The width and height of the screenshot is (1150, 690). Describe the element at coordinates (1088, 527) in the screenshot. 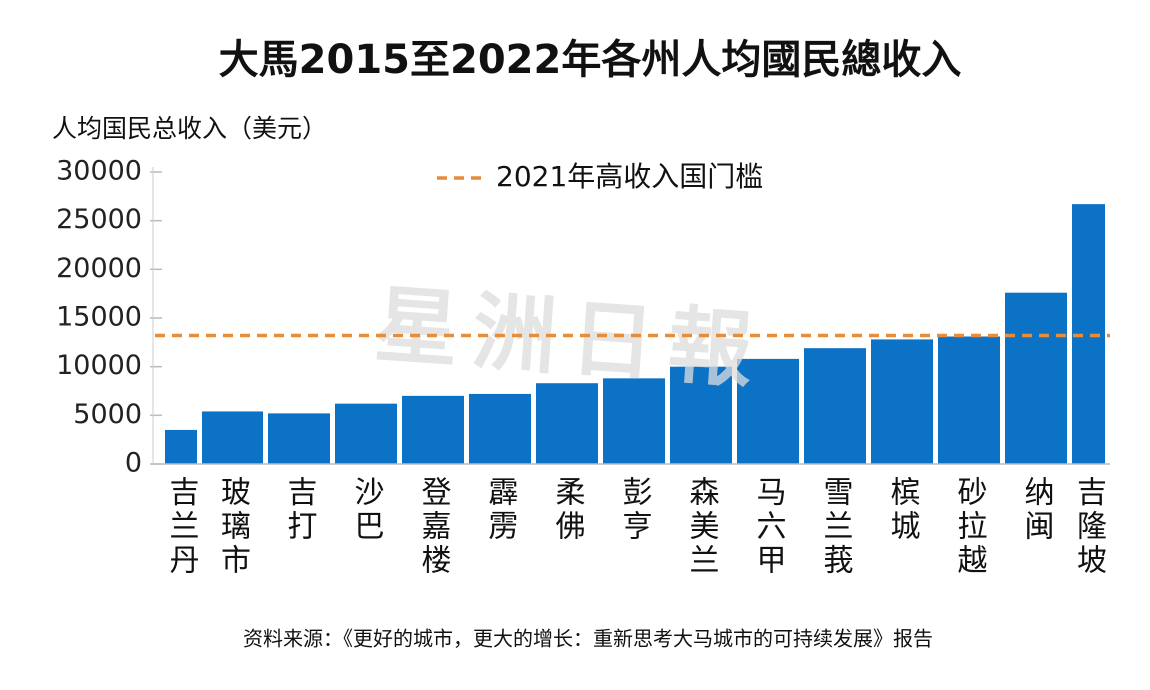

I see `x-tick-label: 吉隆坡` at that location.